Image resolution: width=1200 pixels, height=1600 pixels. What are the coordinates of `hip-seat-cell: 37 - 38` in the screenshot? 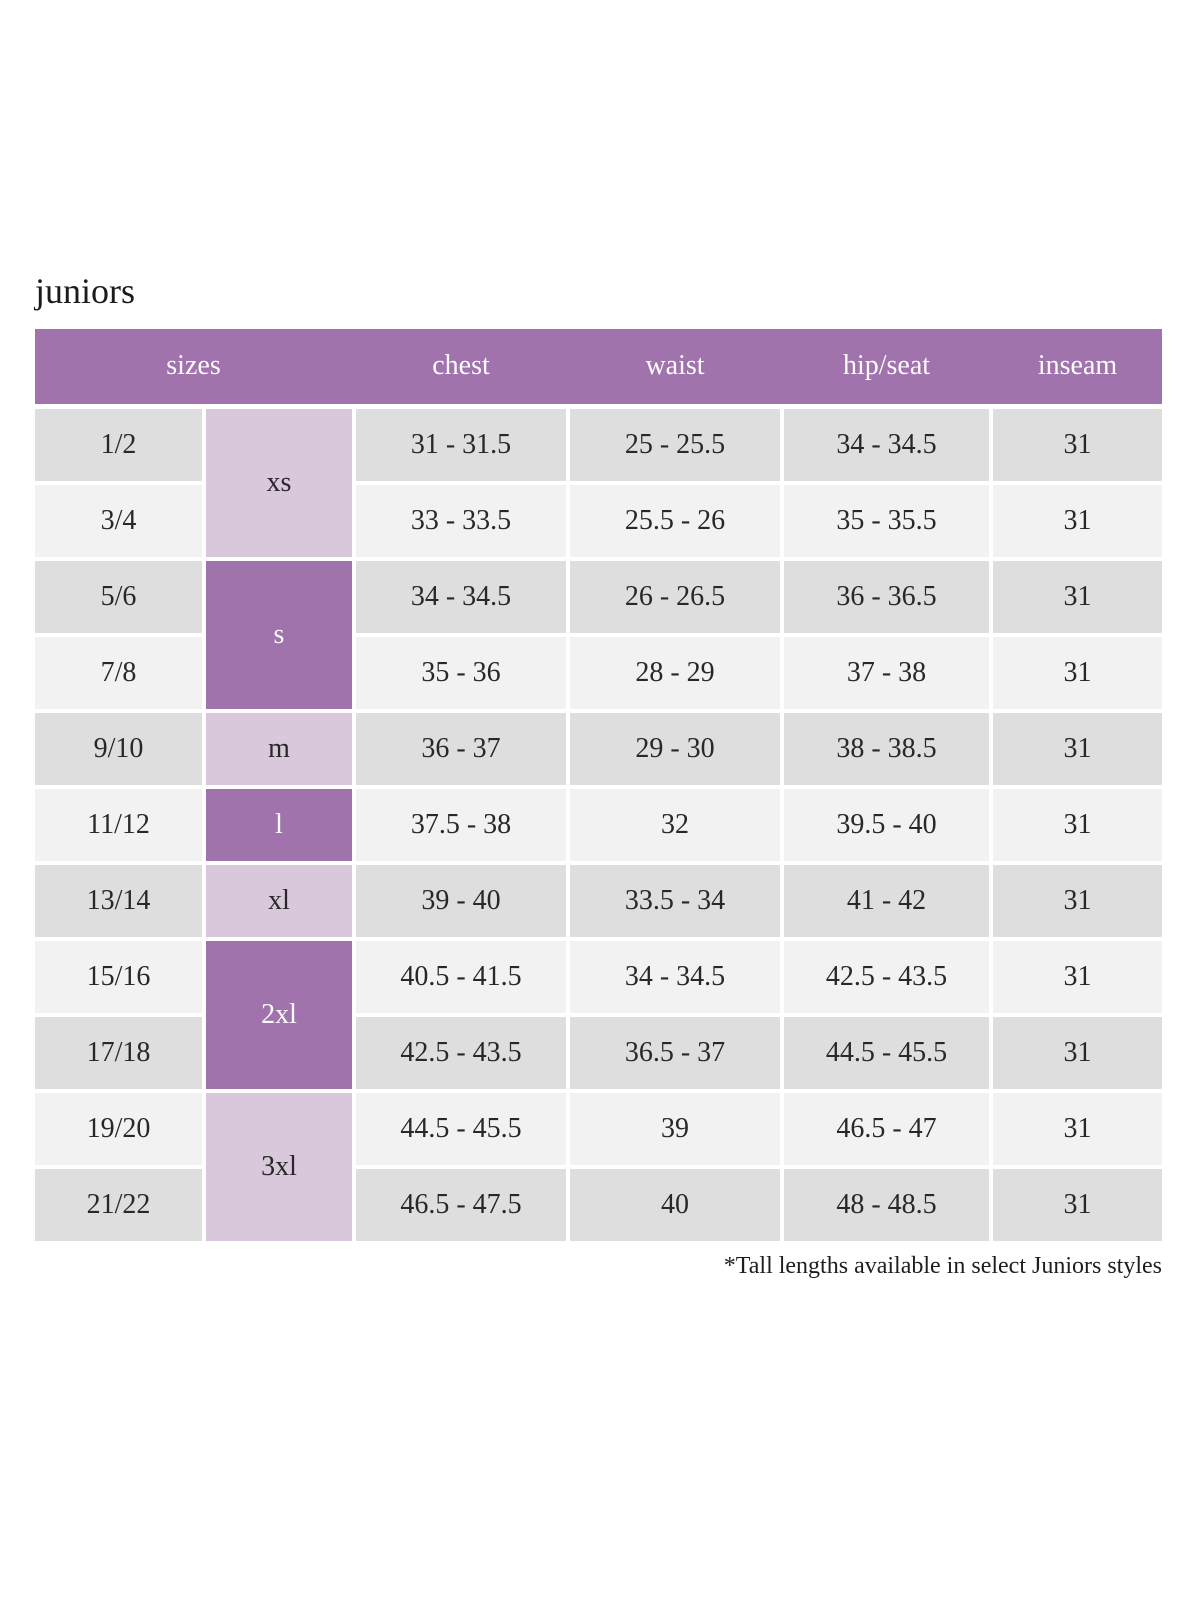 It's located at (886, 672).